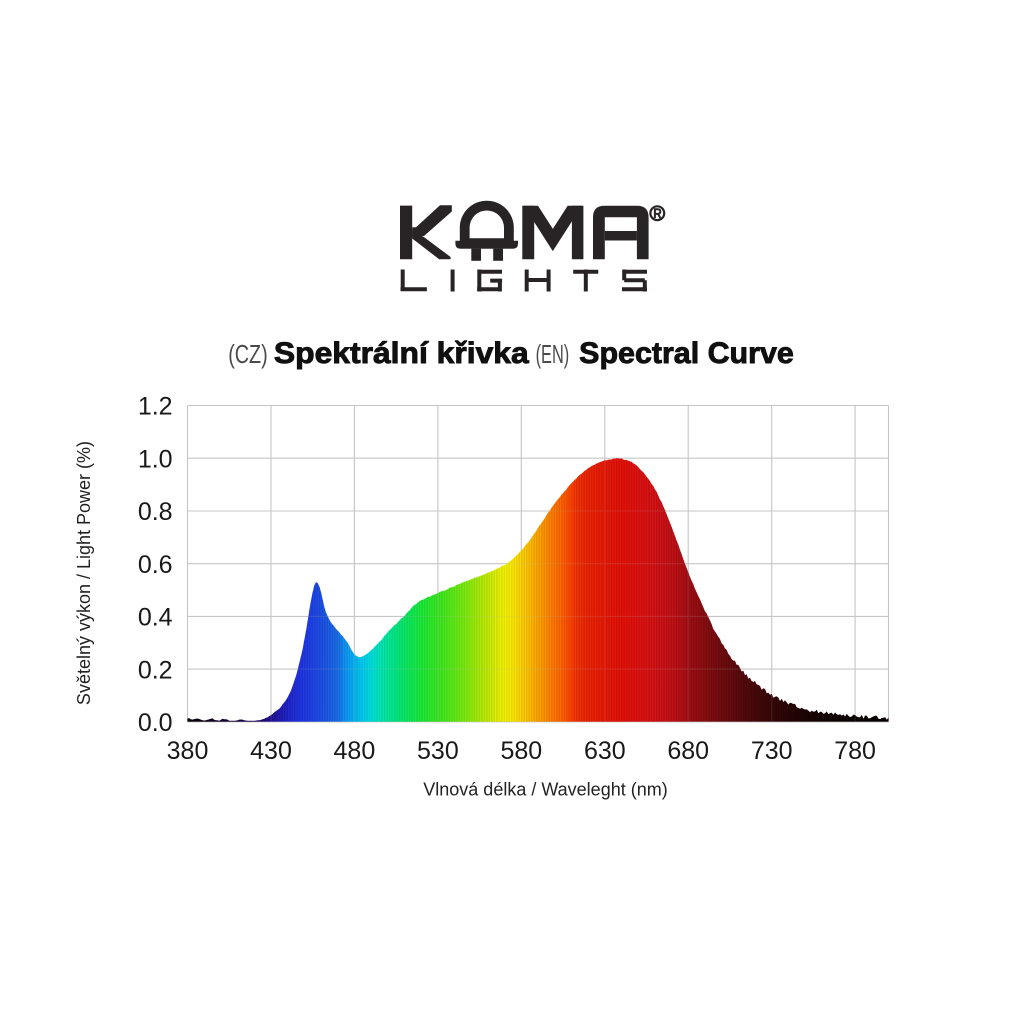  I want to click on svg-text: 730, so click(772, 751).